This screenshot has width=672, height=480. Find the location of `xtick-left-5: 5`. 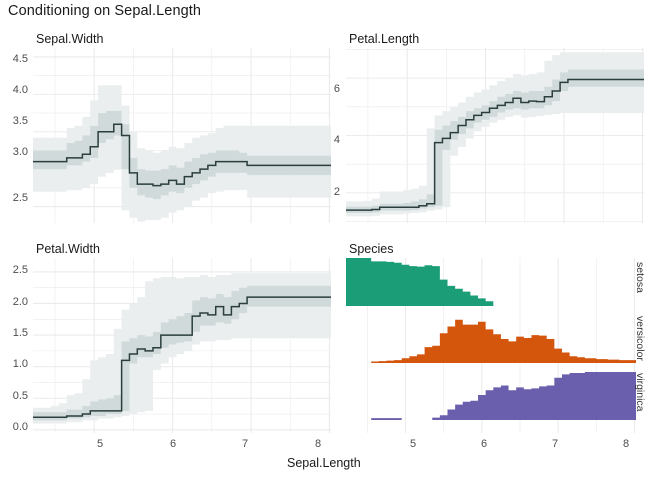

xtick-left-5: 5 is located at coordinates (100, 444).